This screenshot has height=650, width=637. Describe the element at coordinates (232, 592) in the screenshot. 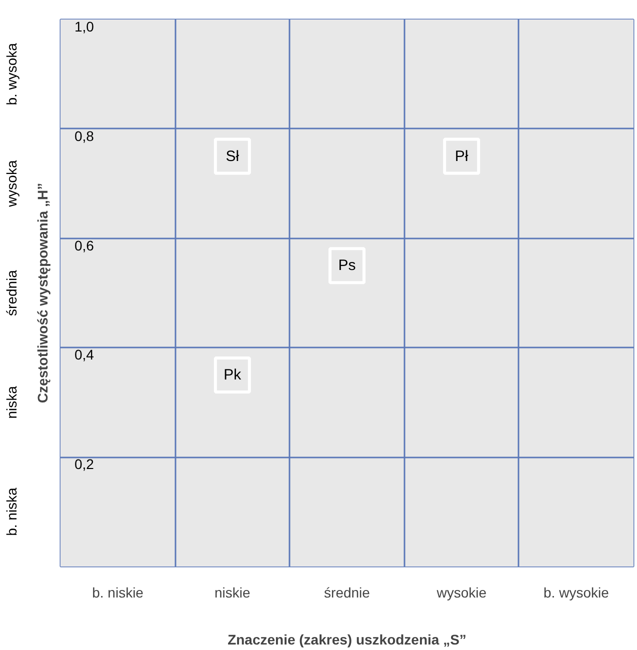

I see `x-tick-label: niskie` at that location.